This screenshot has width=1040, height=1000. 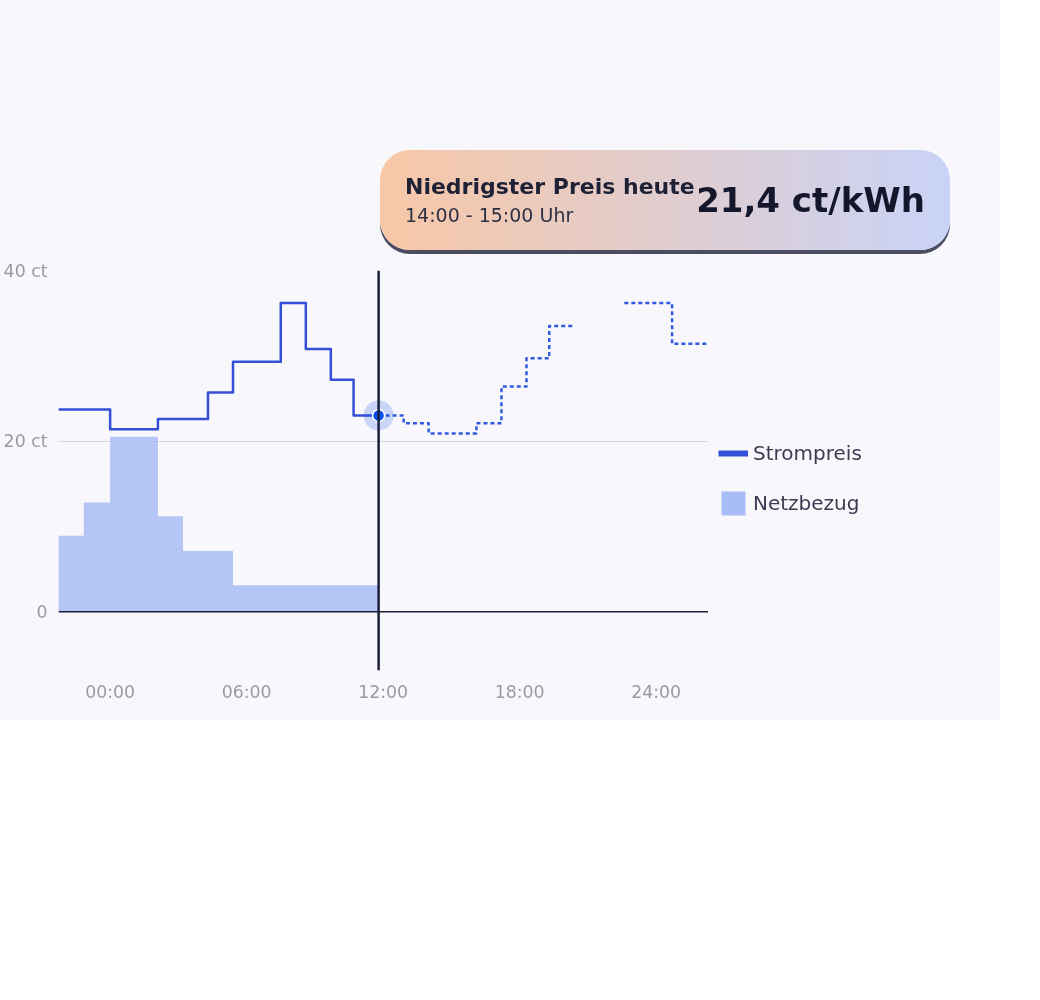 What do you see at coordinates (383, 691) in the screenshot?
I see `x-tick-label: 12:00` at bounding box center [383, 691].